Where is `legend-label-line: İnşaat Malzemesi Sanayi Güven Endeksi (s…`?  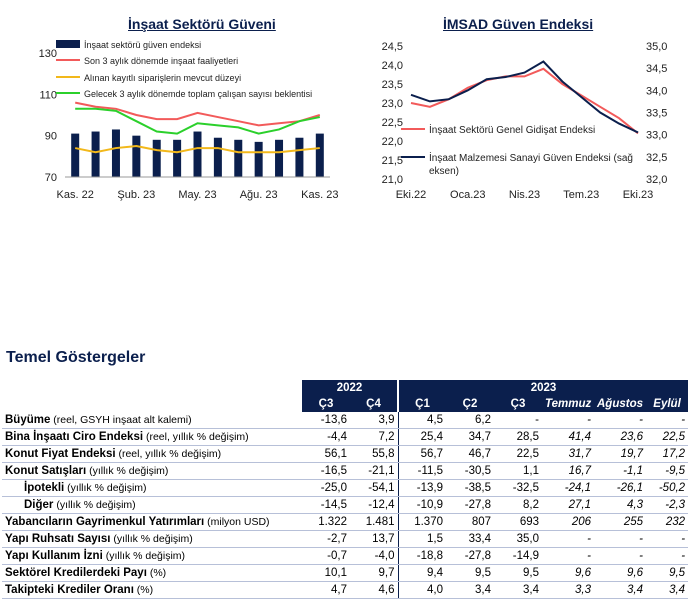 legend-label-line: İnşaat Malzemesi Sanayi Güven Endeksi (s… is located at coordinates (531, 157).